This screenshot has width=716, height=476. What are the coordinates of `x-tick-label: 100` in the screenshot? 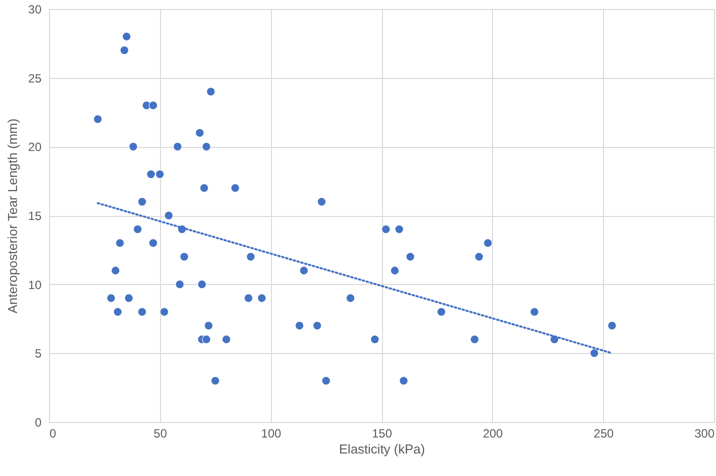 It's located at (271, 433).